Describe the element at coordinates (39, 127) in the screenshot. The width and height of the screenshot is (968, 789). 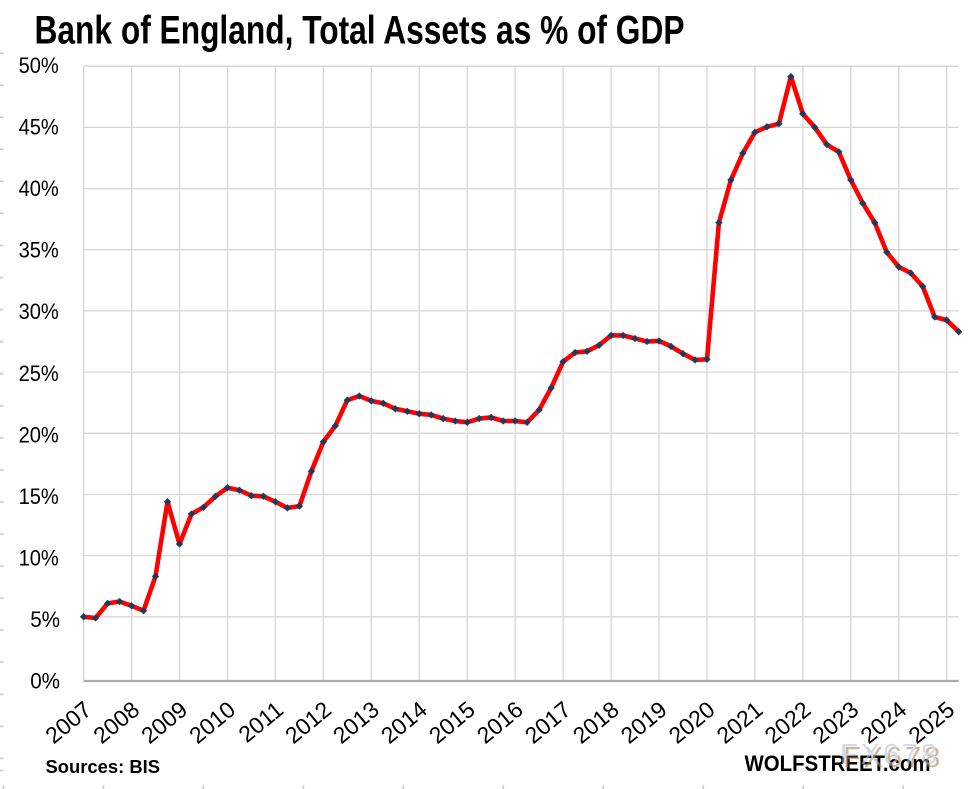
I see `svg-text: 45%` at that location.